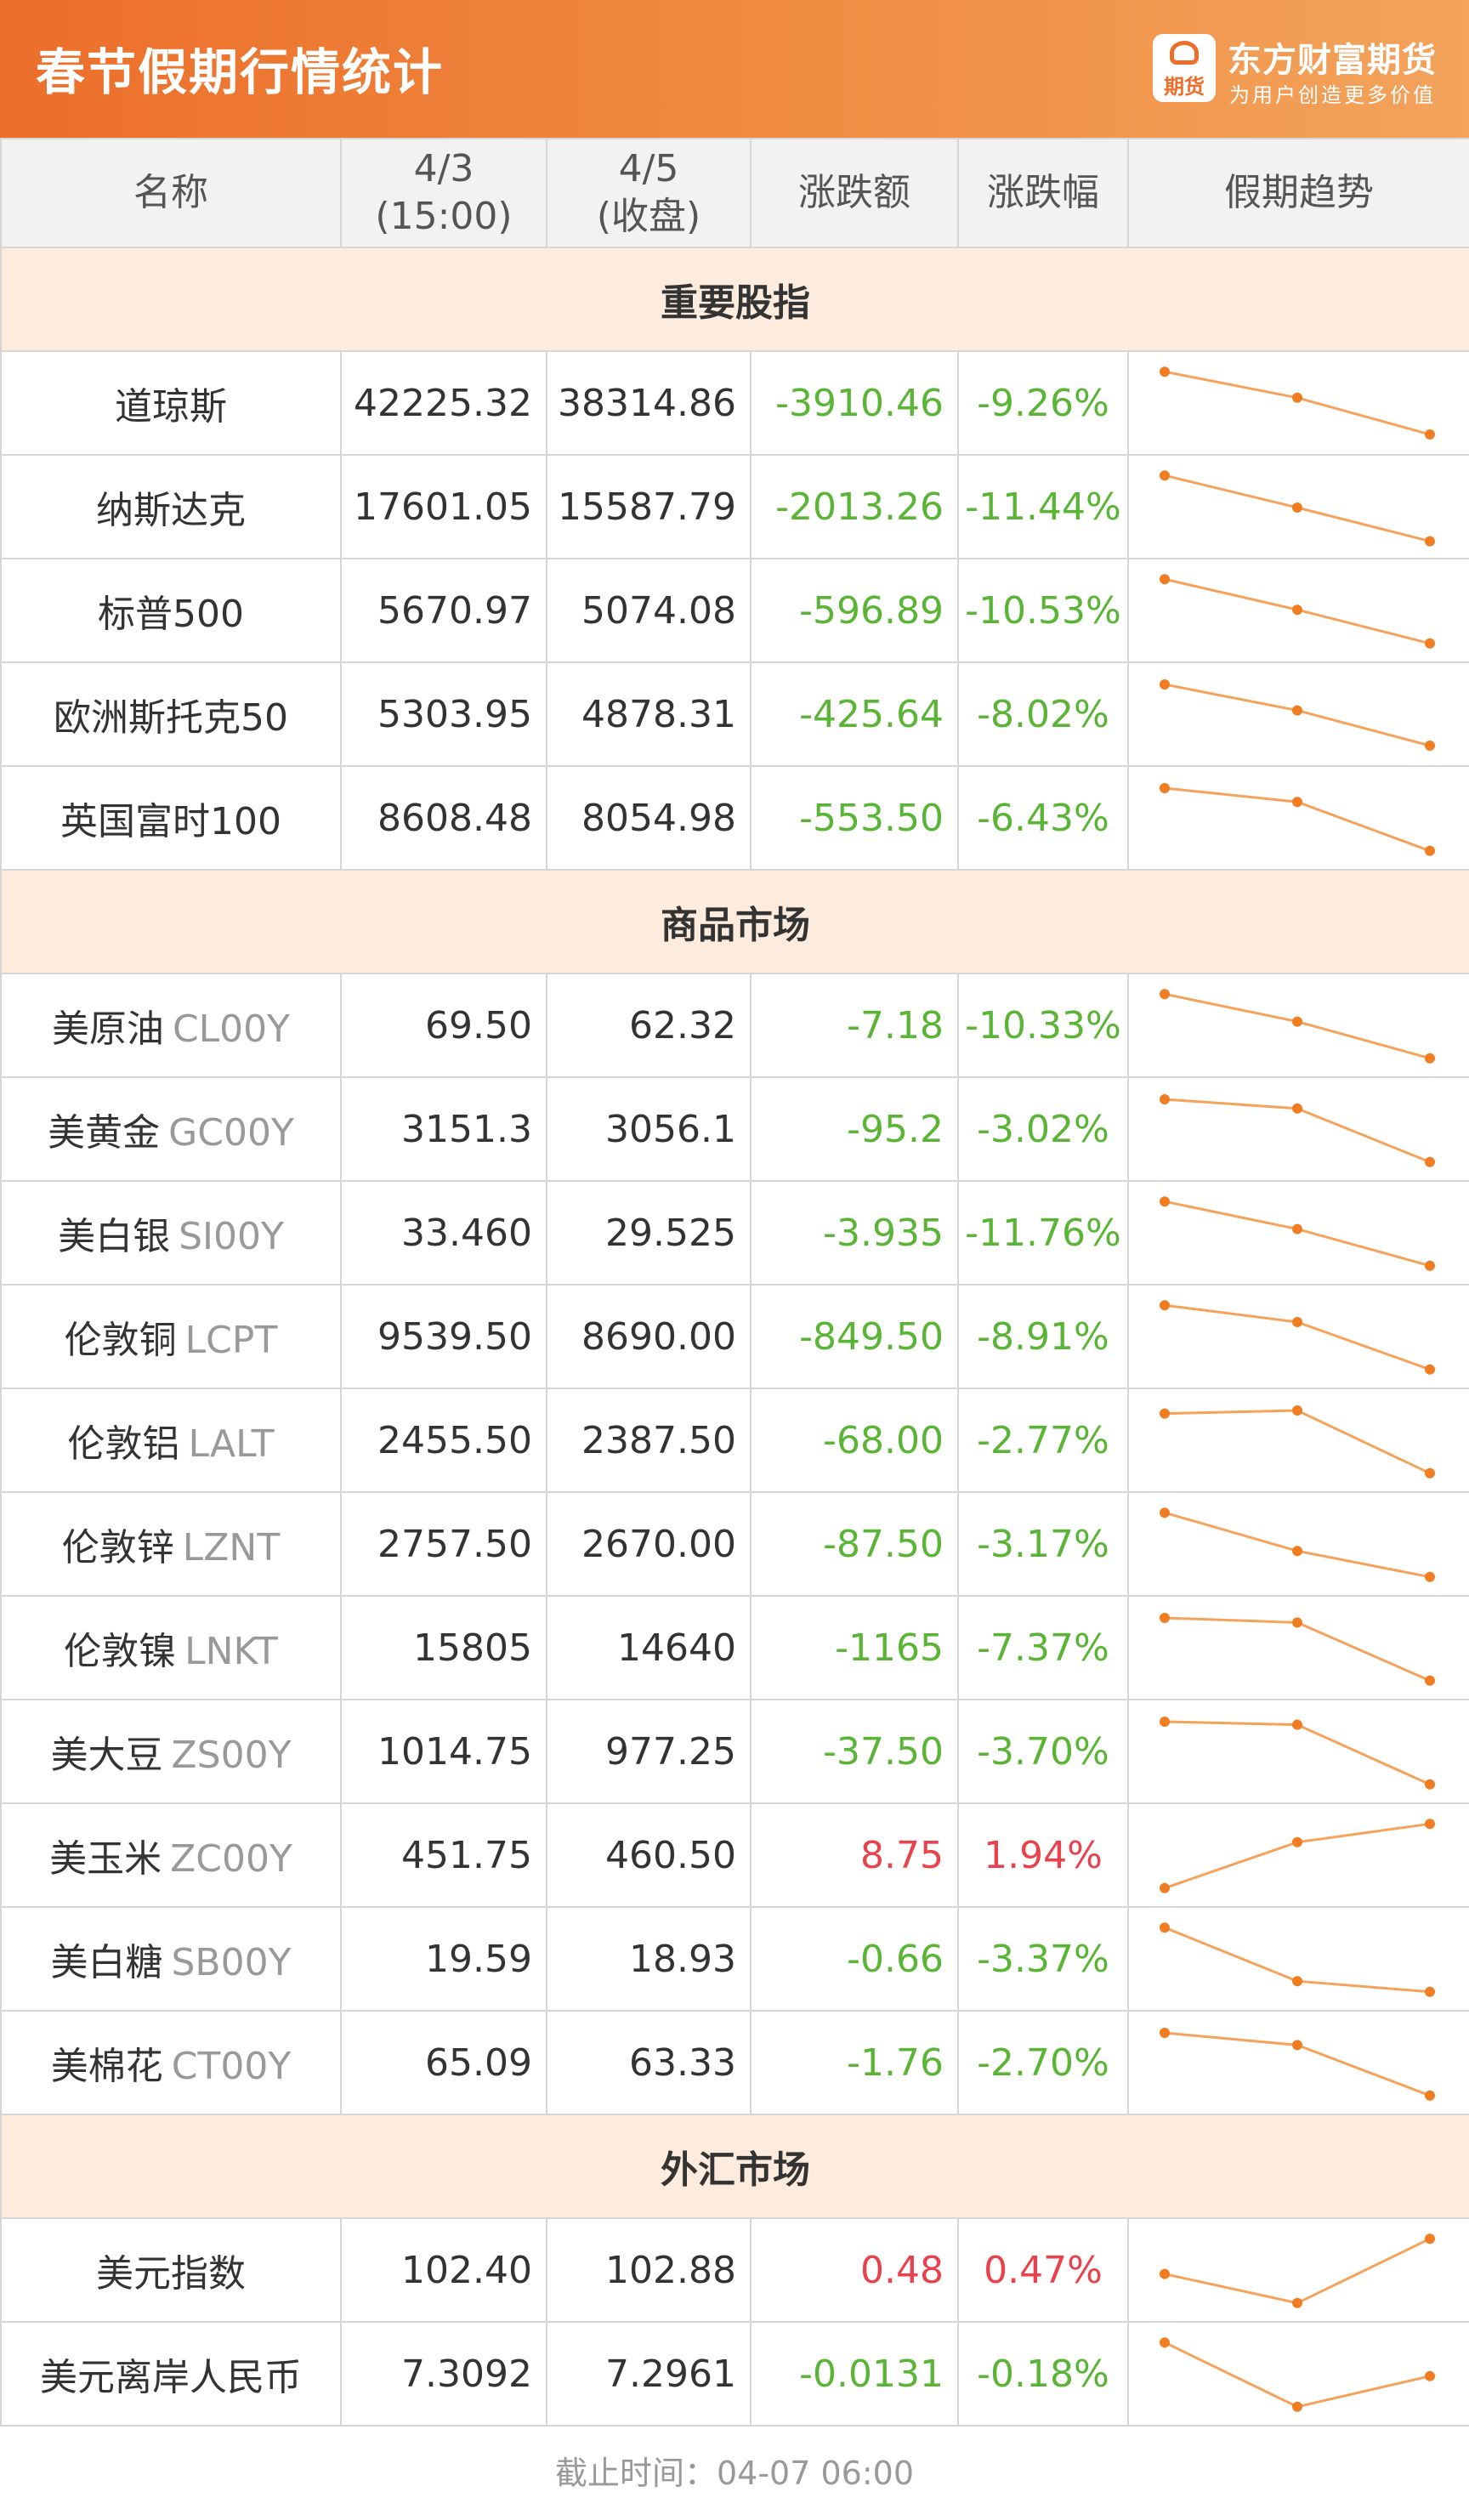 This screenshot has width=1469, height=2520. I want to click on instrument-name: 美玉米, so click(105, 1859).